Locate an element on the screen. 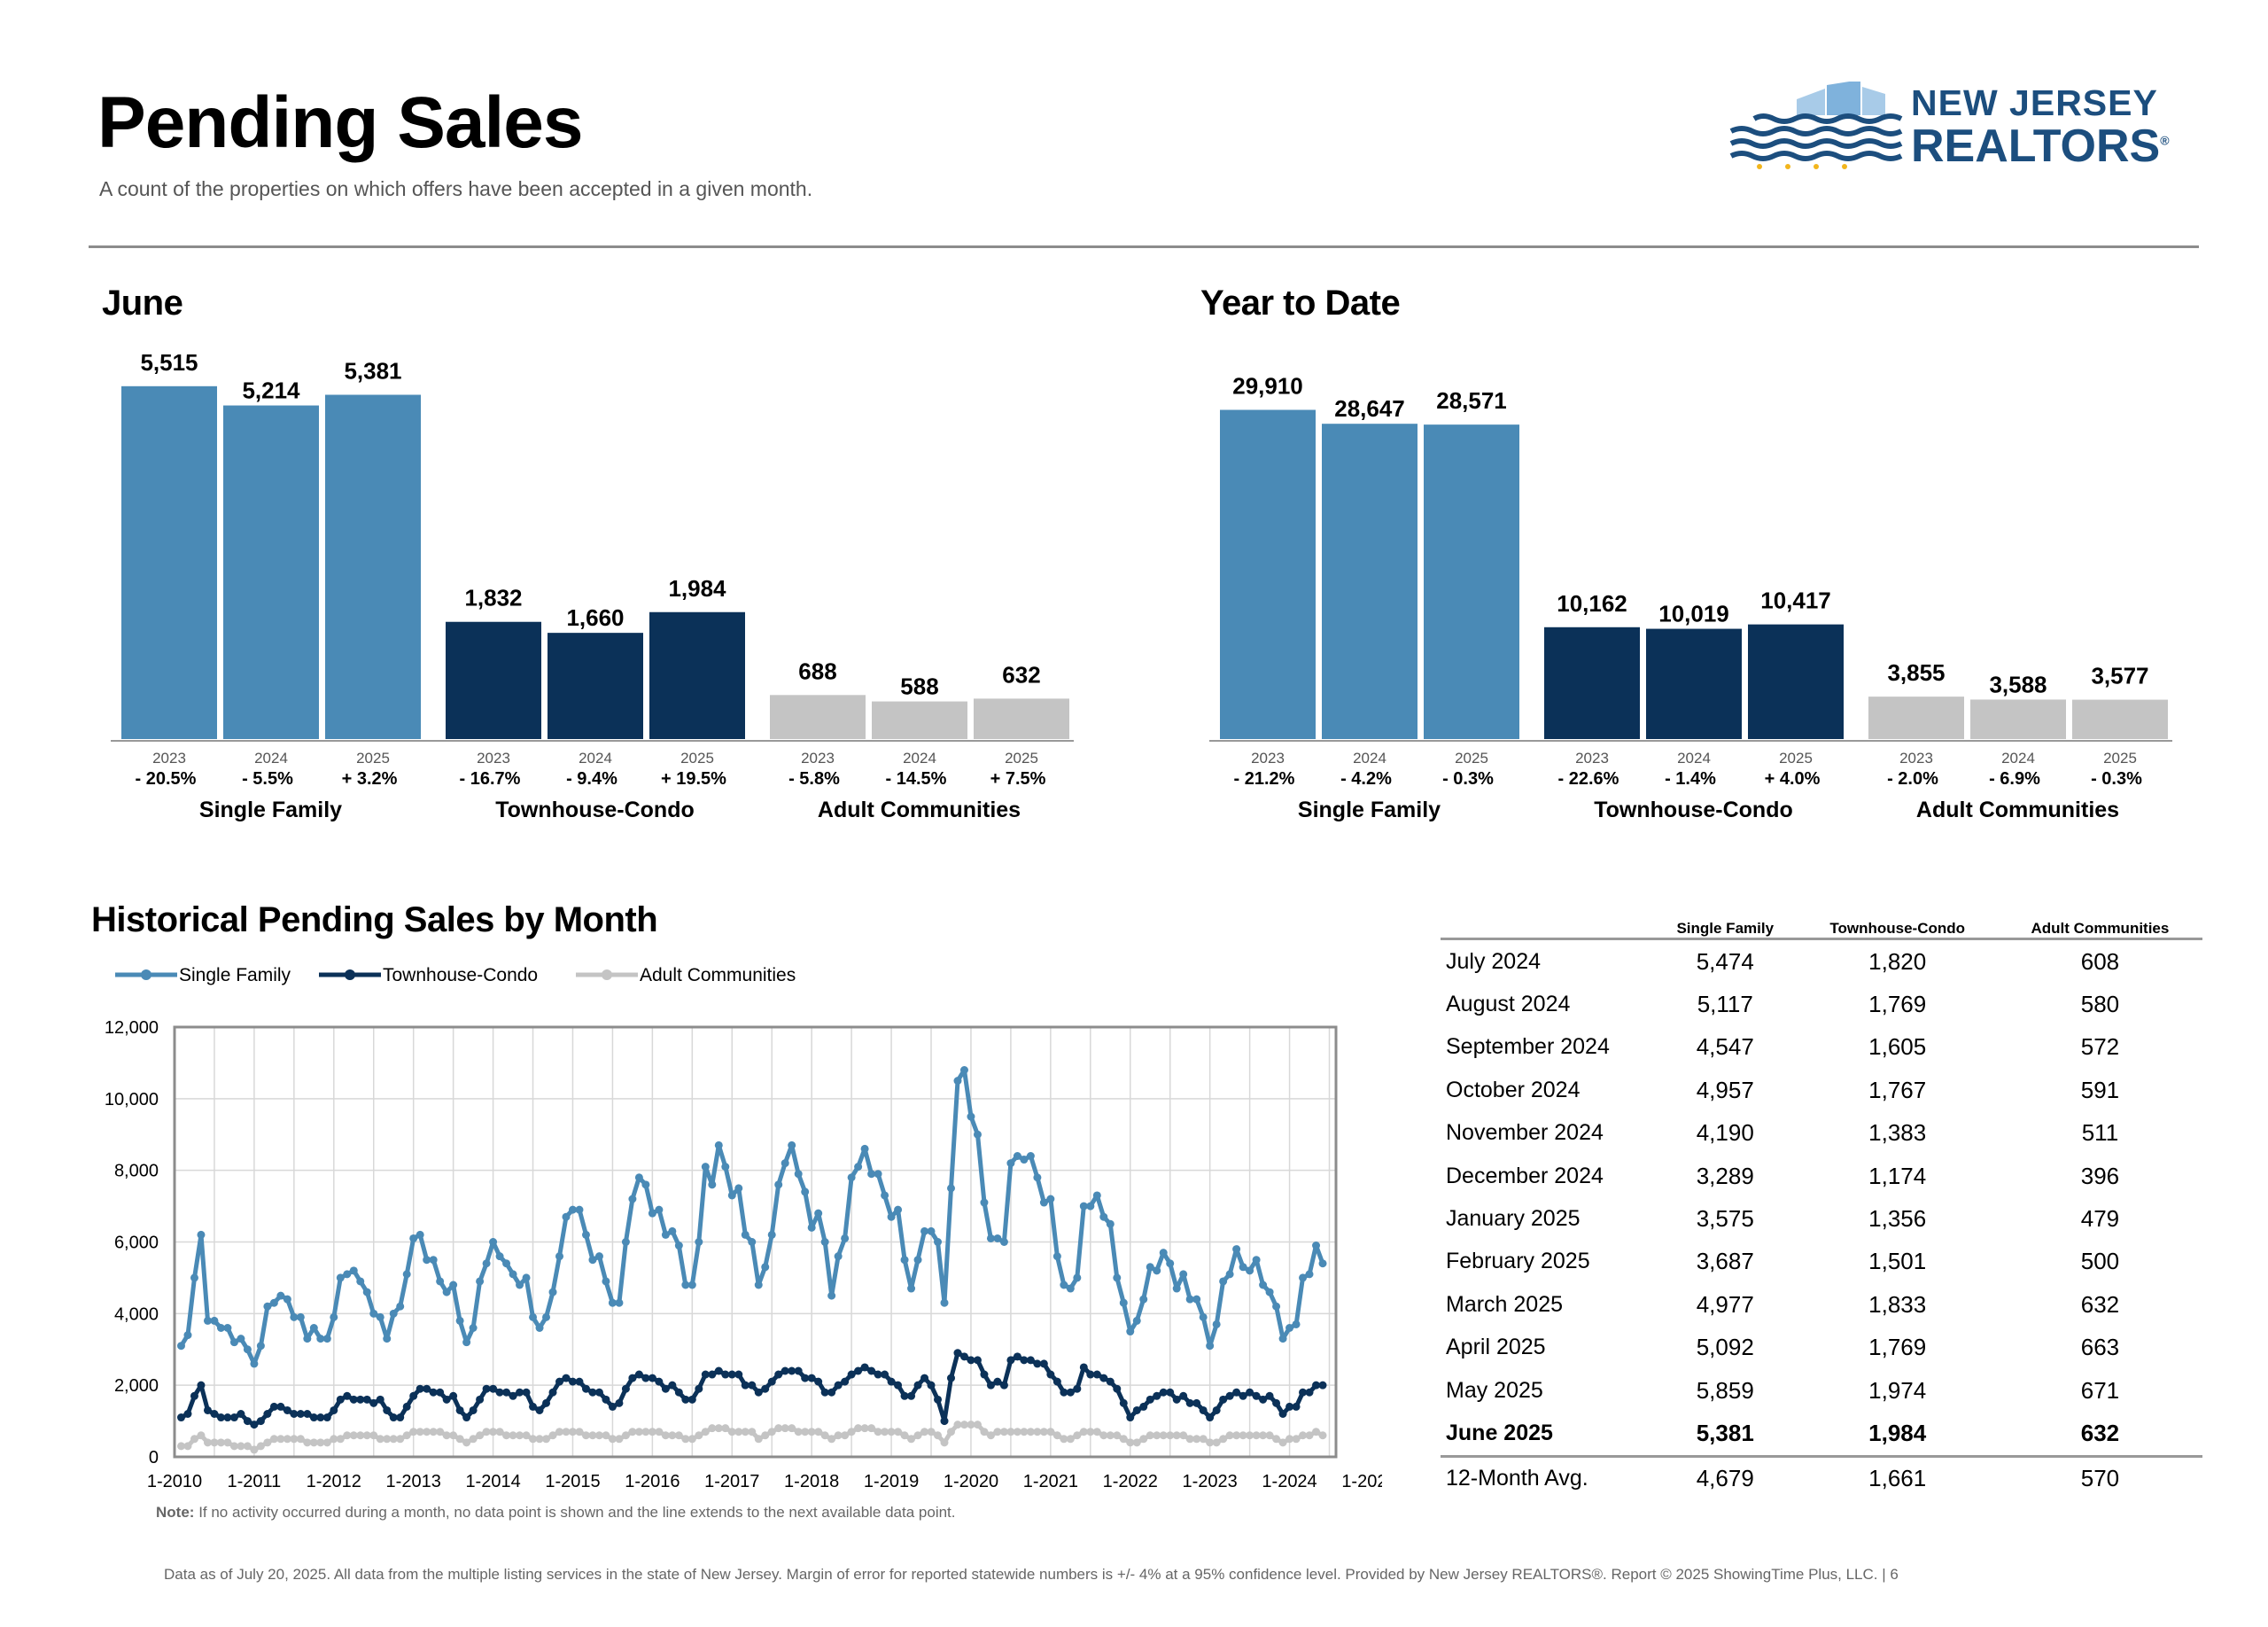 Image resolution: width=2268 pixels, height=1627 pixels. column-header: Adult Communities is located at coordinates (2099, 926).